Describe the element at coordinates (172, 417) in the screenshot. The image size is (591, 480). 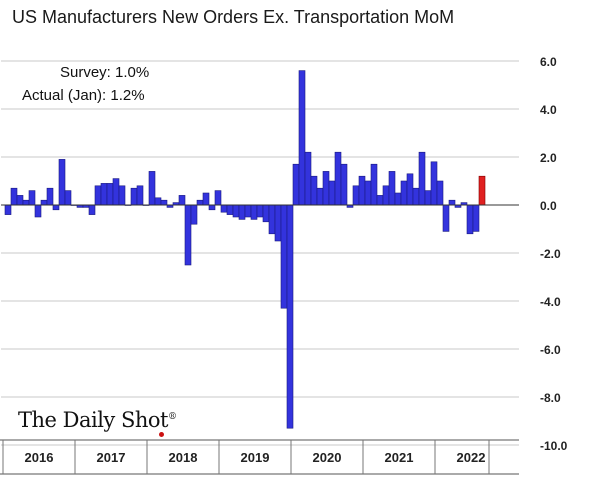
I see `logo-registered-mark: ®` at that location.